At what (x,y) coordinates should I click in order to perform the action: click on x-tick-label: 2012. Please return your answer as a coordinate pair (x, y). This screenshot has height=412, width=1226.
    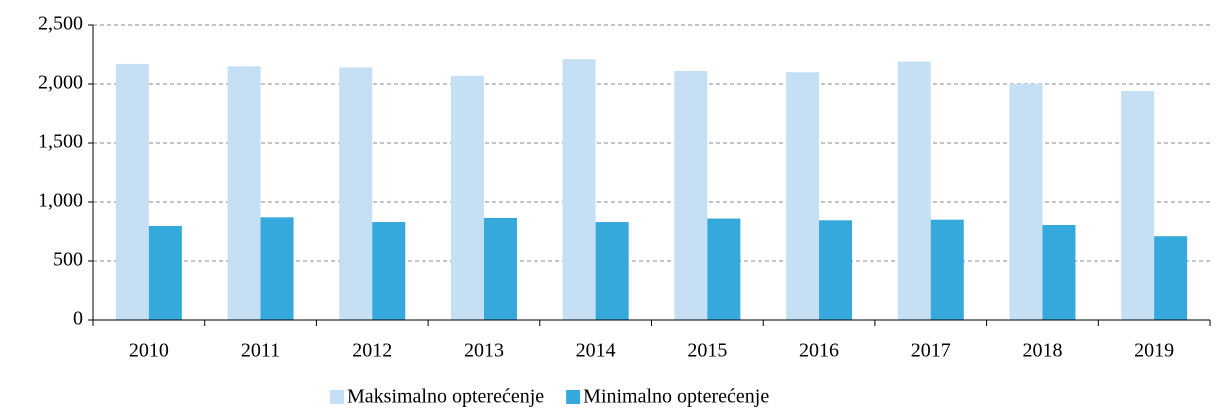
    Looking at the image, I should click on (372, 351).